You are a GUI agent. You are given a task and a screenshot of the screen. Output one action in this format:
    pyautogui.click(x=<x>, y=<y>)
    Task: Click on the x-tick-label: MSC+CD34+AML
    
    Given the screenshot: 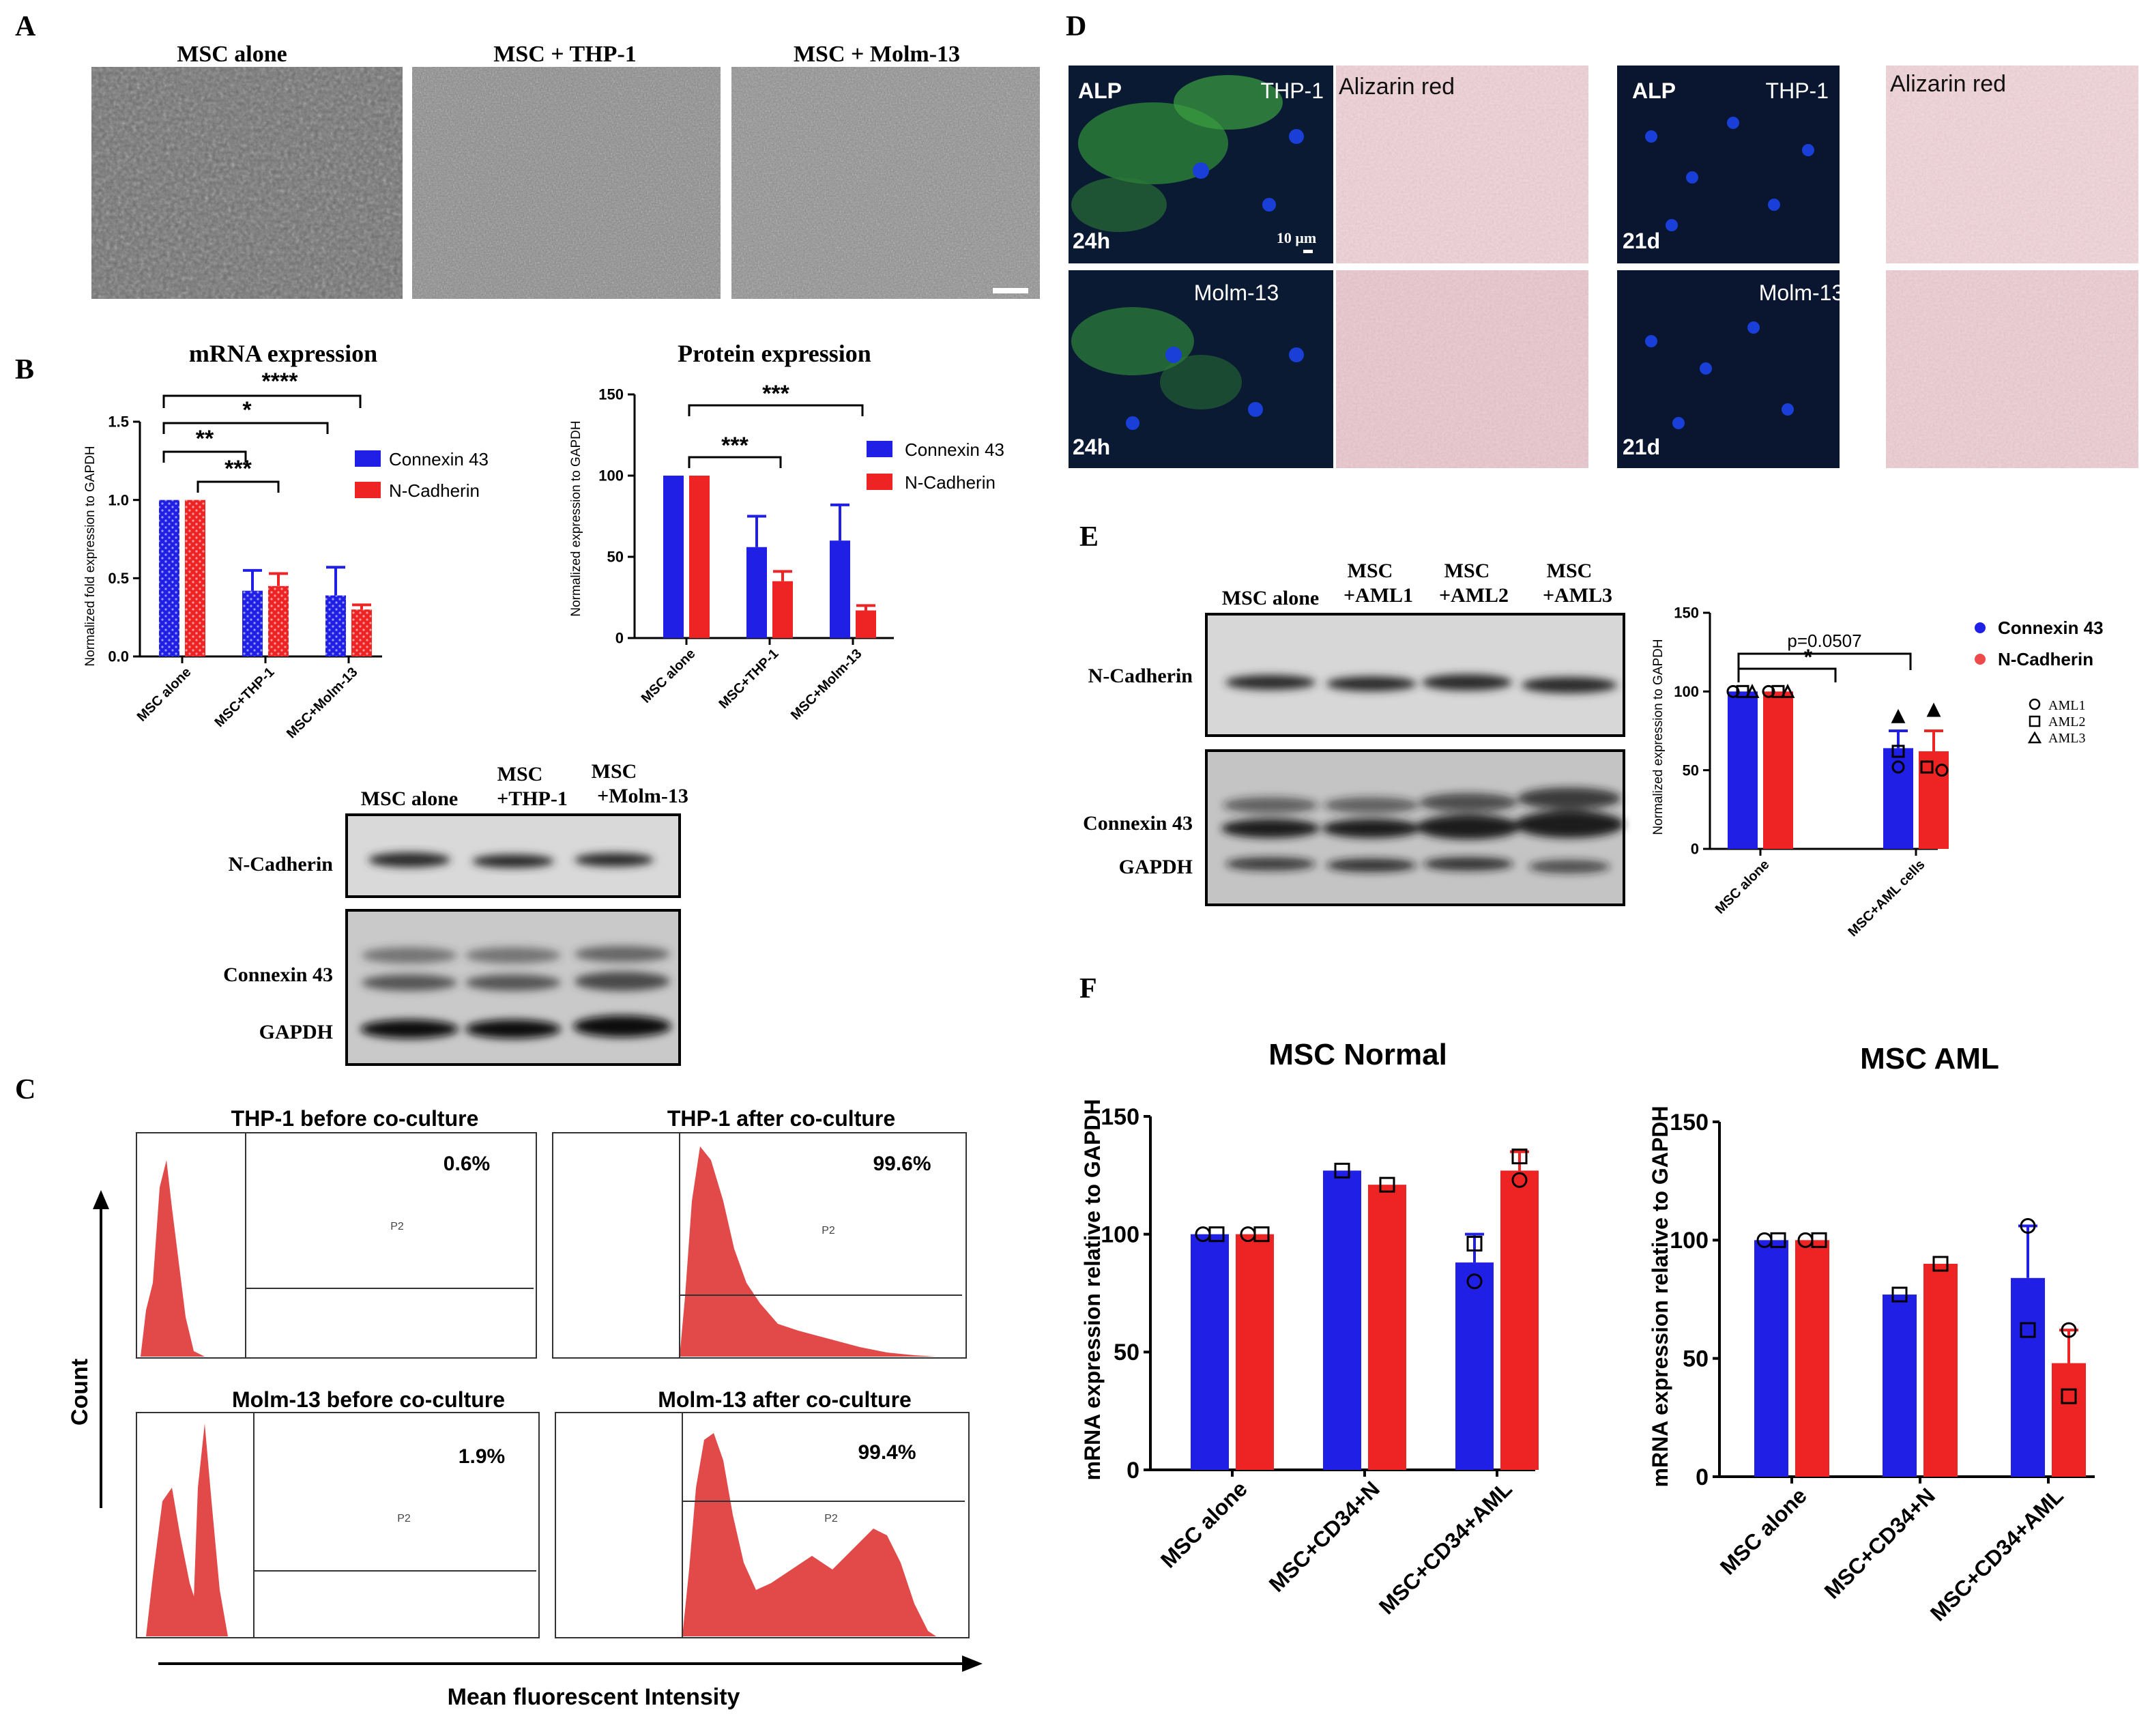 What is the action you would take?
    pyautogui.click(x=1445, y=1547)
    